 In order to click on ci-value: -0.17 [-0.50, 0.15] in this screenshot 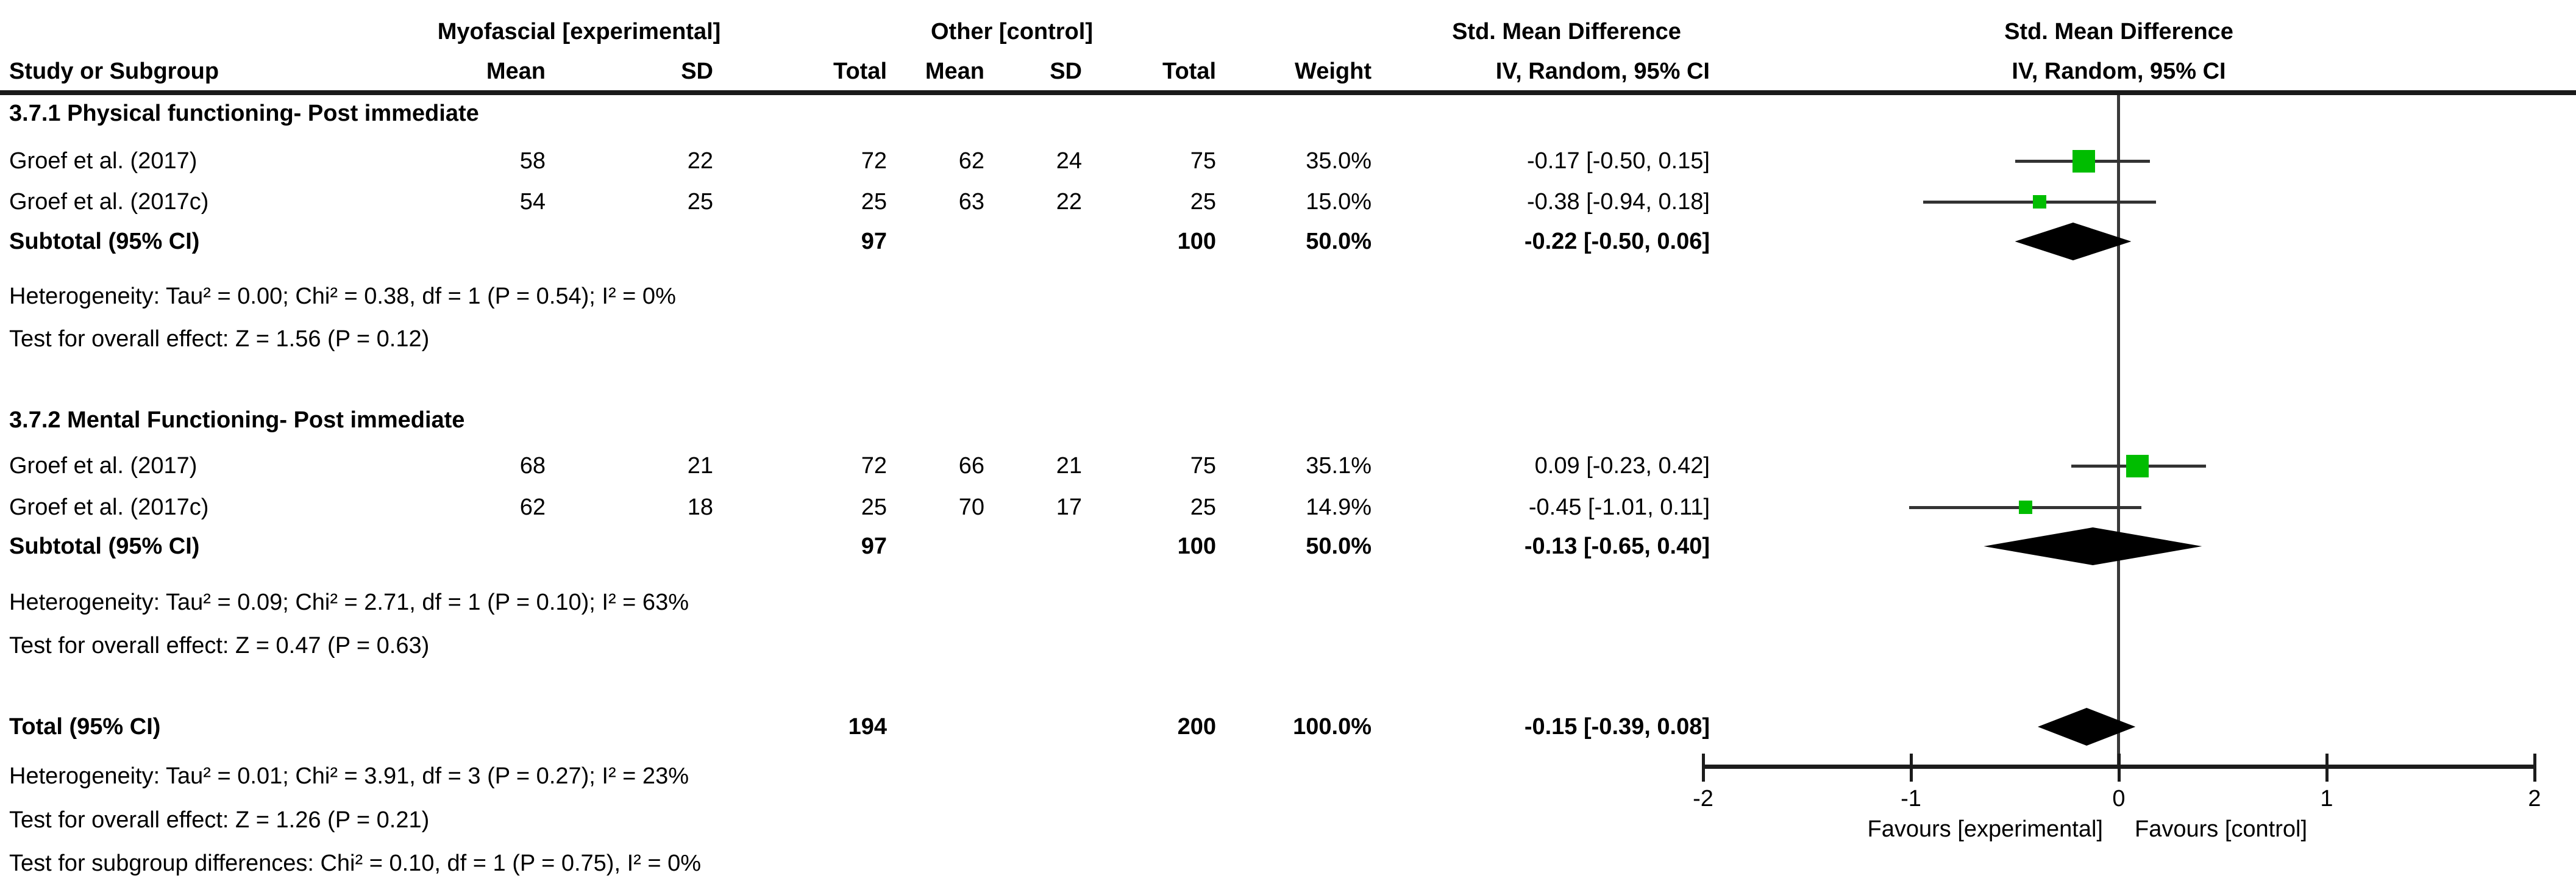, I will do `click(1618, 161)`.